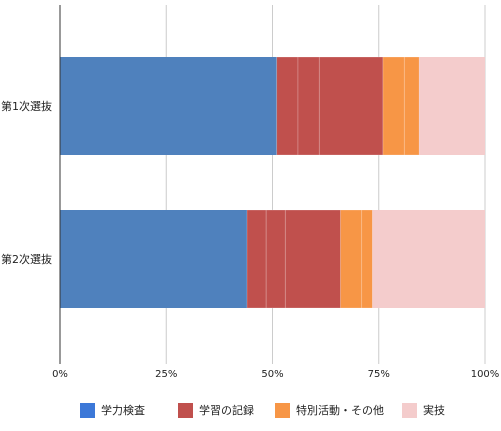  Describe the element at coordinates (379, 374) in the screenshot. I see `x-tick-label: 75%` at that location.